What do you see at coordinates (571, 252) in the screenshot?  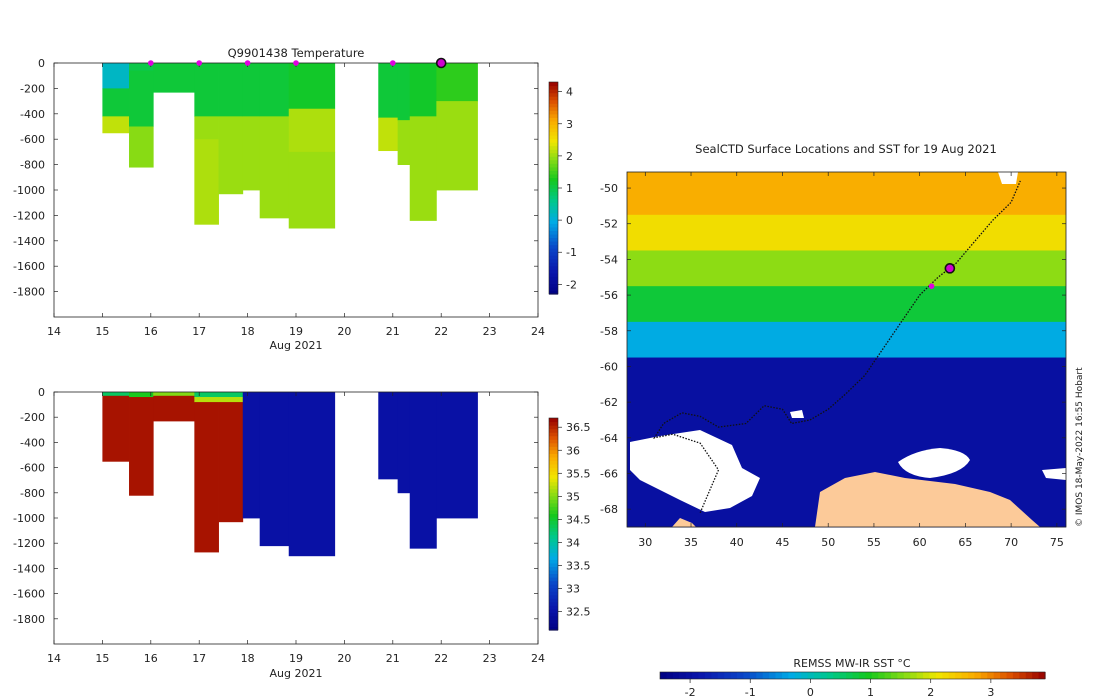 I see `temperature-colorbar-label: -1` at bounding box center [571, 252].